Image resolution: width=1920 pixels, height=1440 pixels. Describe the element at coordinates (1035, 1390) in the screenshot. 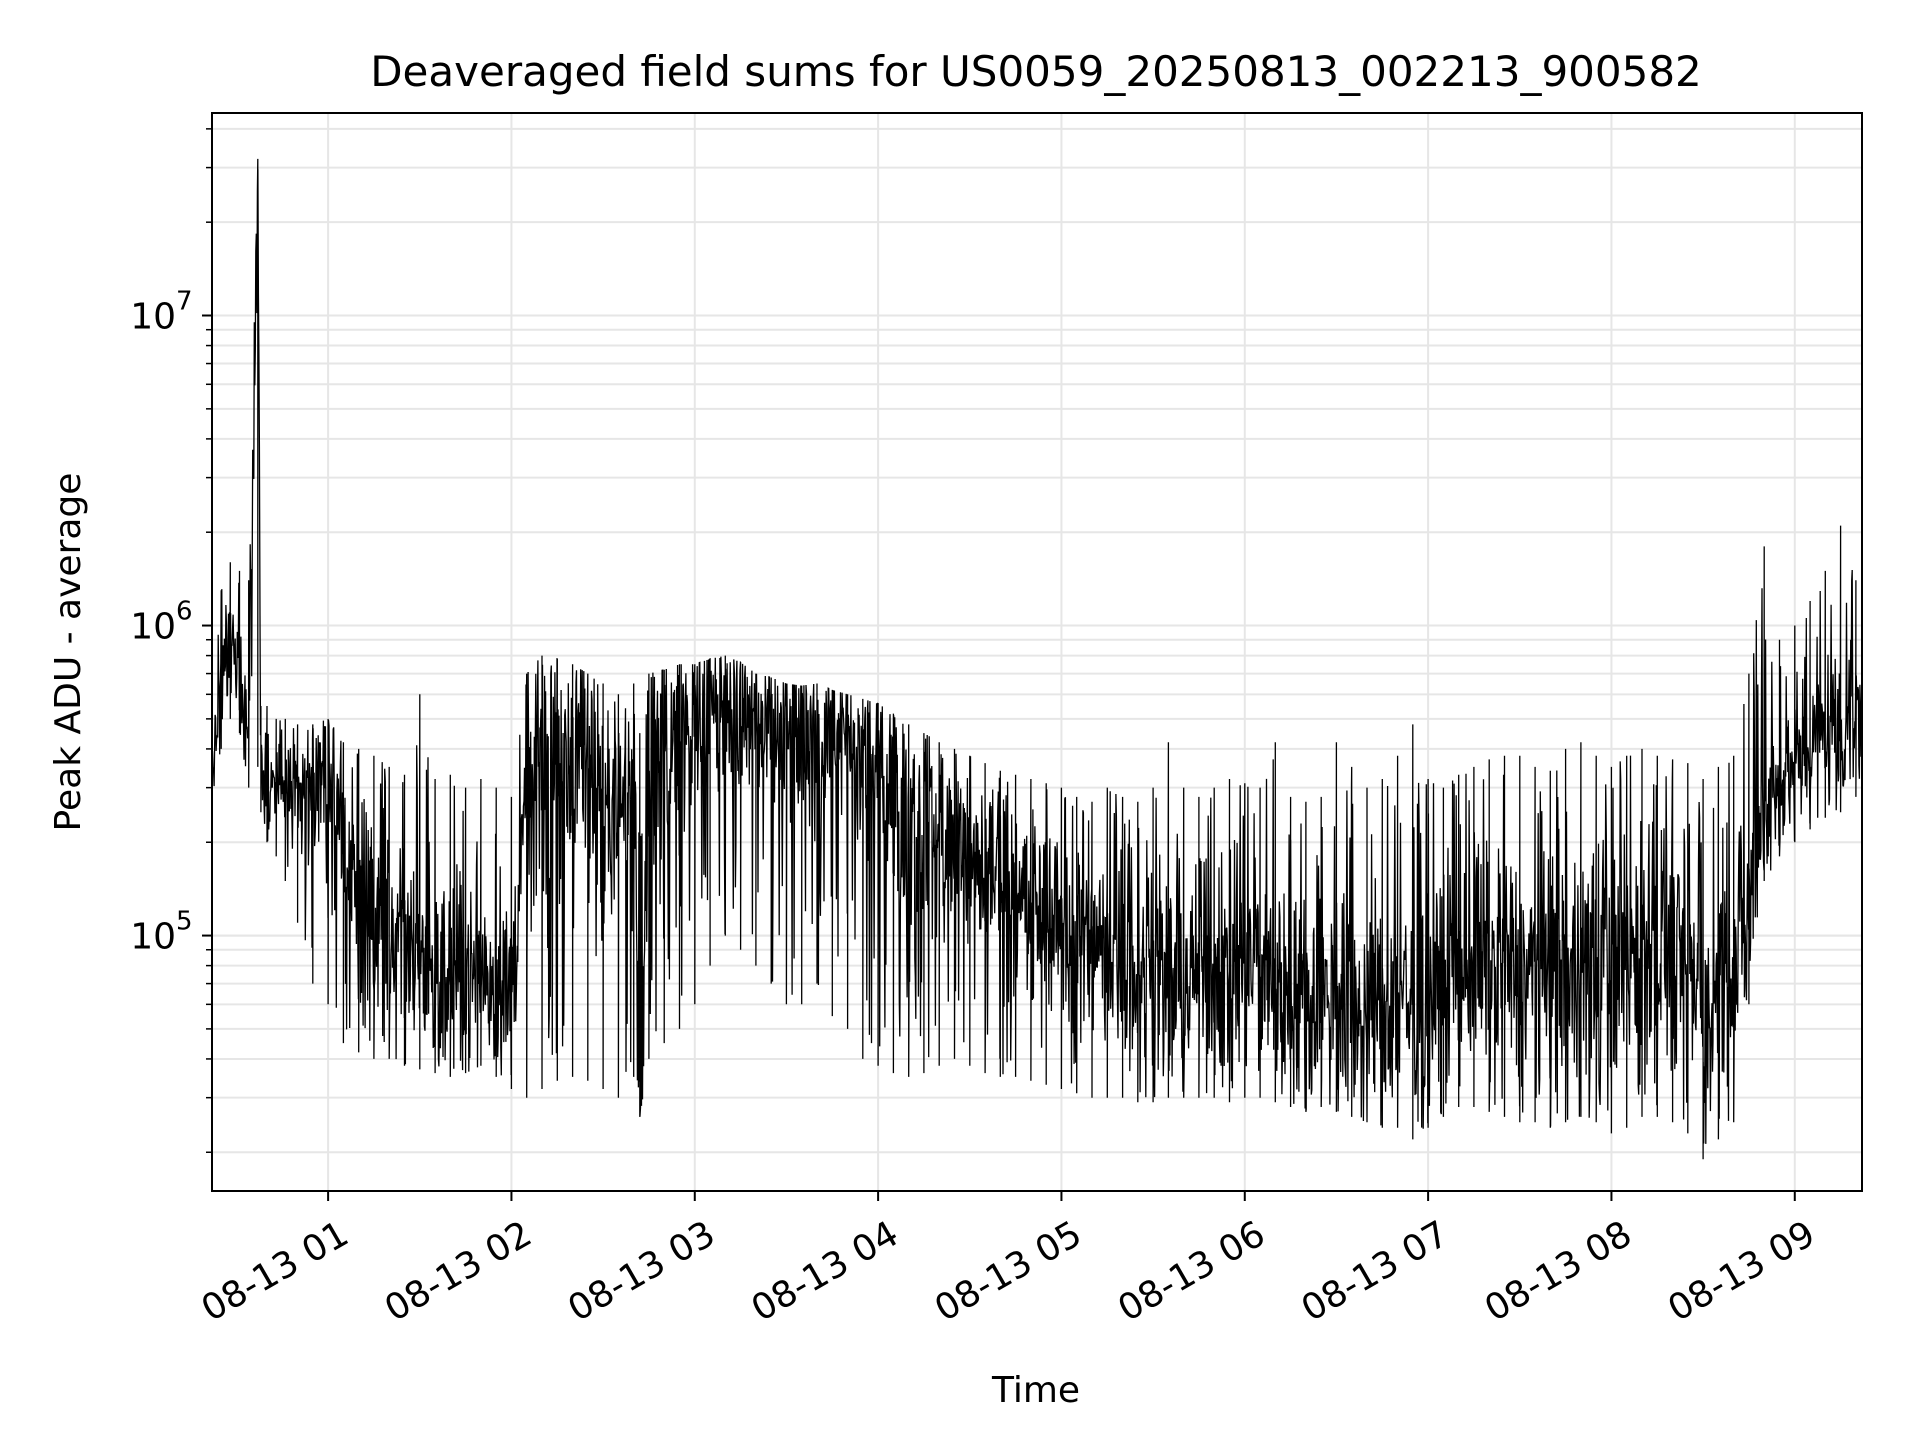

I see `x-axis-label: Time` at that location.